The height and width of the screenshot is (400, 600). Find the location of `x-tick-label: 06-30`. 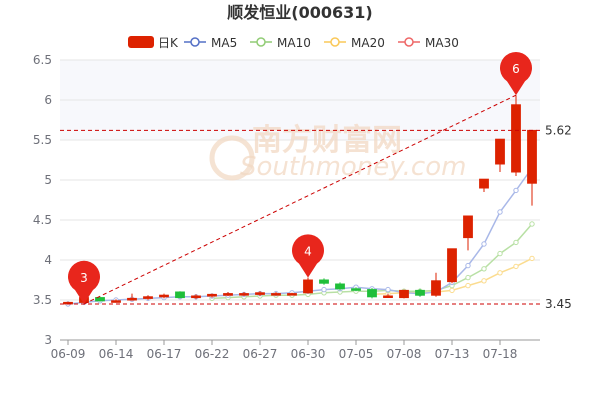

x-tick-label: 06-30 is located at coordinates (308, 354).